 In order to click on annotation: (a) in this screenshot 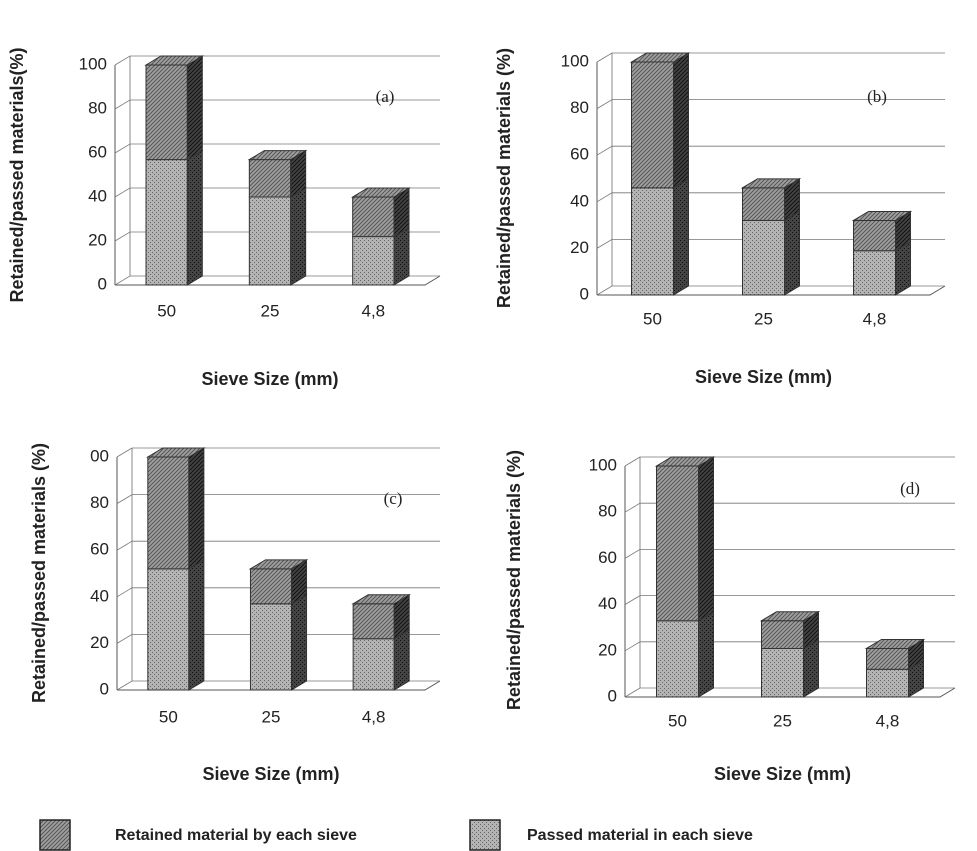, I will do `click(385, 96)`.